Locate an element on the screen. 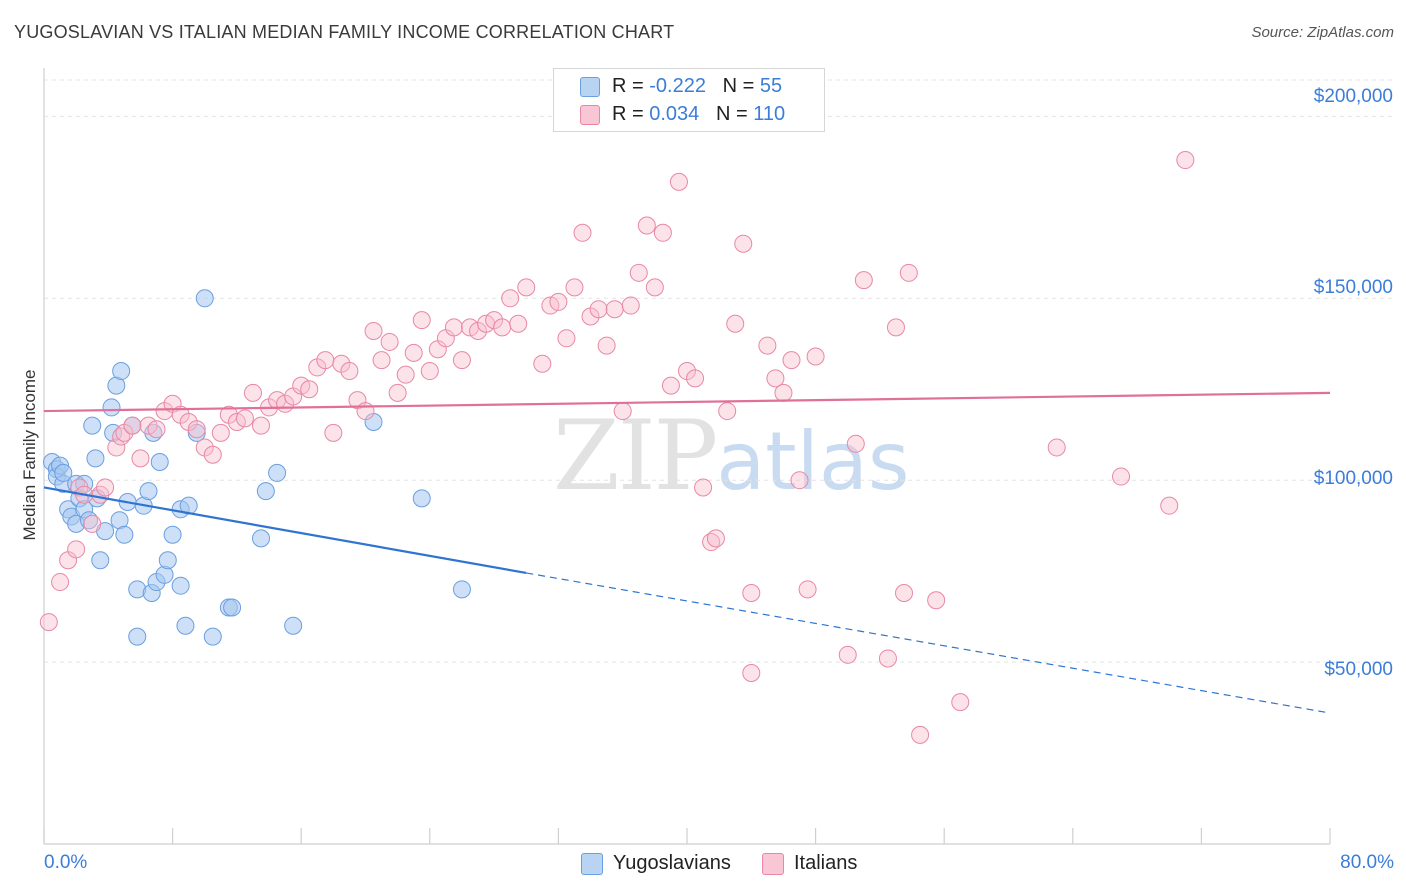  n-value: 110 is located at coordinates (769, 114).